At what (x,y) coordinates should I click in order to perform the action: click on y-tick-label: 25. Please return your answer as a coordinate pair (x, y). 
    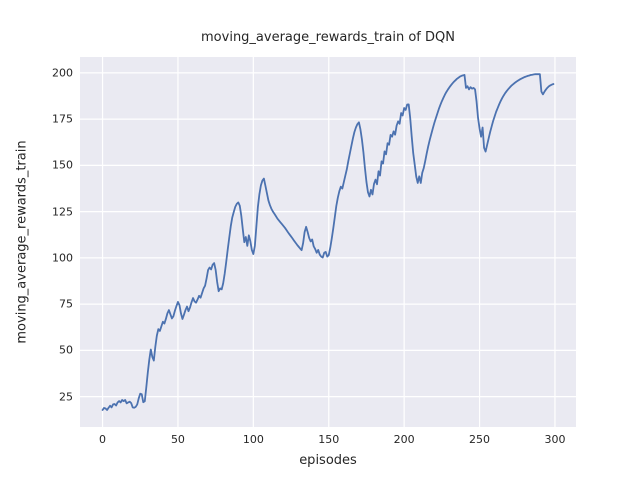
    Looking at the image, I should click on (66, 397).